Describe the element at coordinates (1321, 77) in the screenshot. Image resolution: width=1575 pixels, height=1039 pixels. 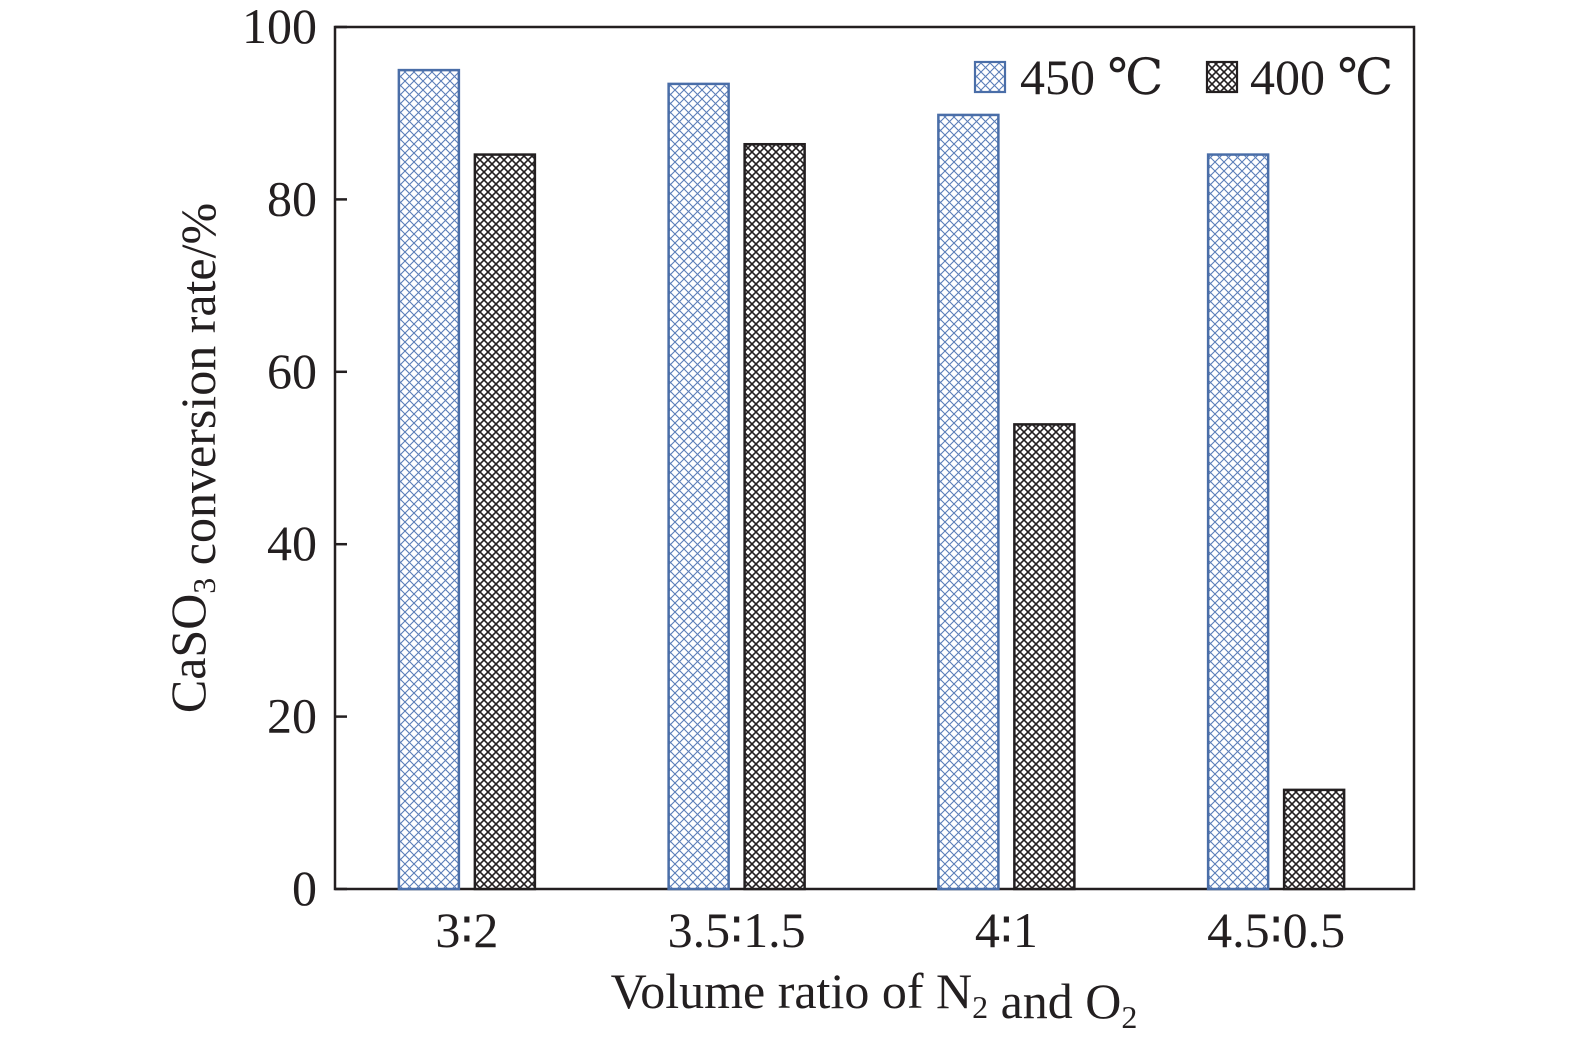
I see `legend-label: 400 ℃` at that location.